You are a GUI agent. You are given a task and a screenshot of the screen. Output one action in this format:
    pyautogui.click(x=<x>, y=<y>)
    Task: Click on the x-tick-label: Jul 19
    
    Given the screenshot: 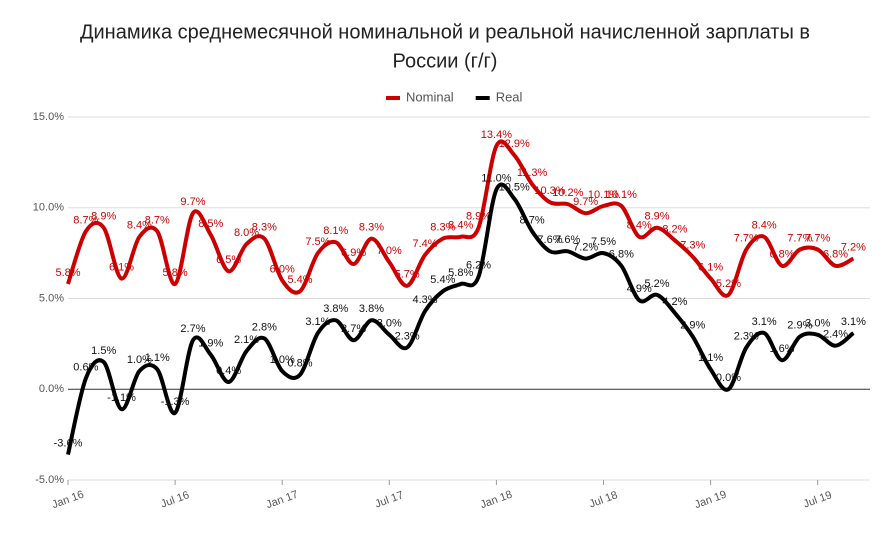 What is the action you would take?
    pyautogui.click(x=818, y=499)
    